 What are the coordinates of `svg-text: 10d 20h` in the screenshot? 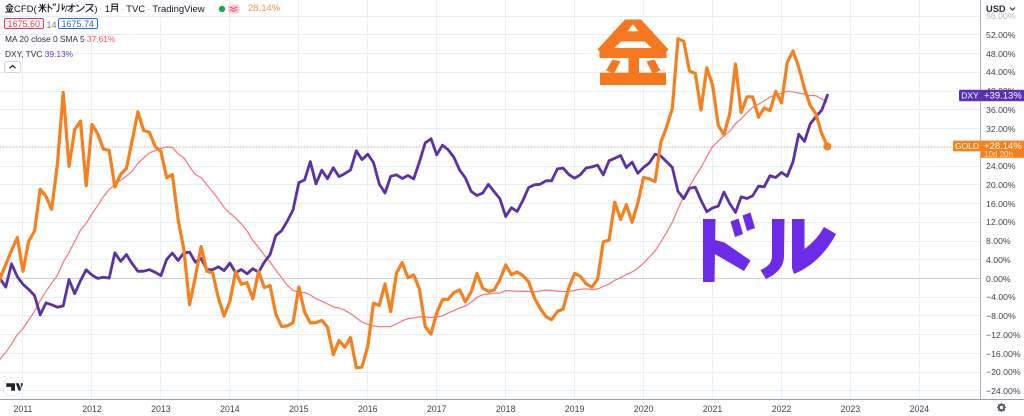 It's located at (998, 154).